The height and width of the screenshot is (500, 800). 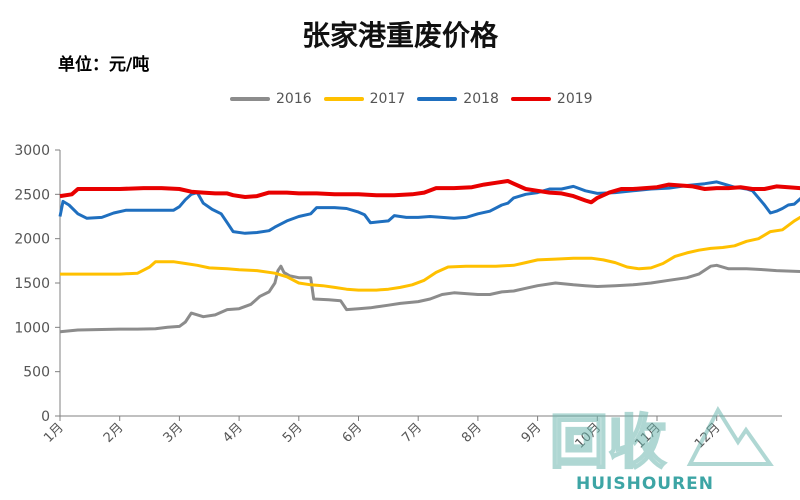 I want to click on series-line-2017, so click(x=430, y=253).